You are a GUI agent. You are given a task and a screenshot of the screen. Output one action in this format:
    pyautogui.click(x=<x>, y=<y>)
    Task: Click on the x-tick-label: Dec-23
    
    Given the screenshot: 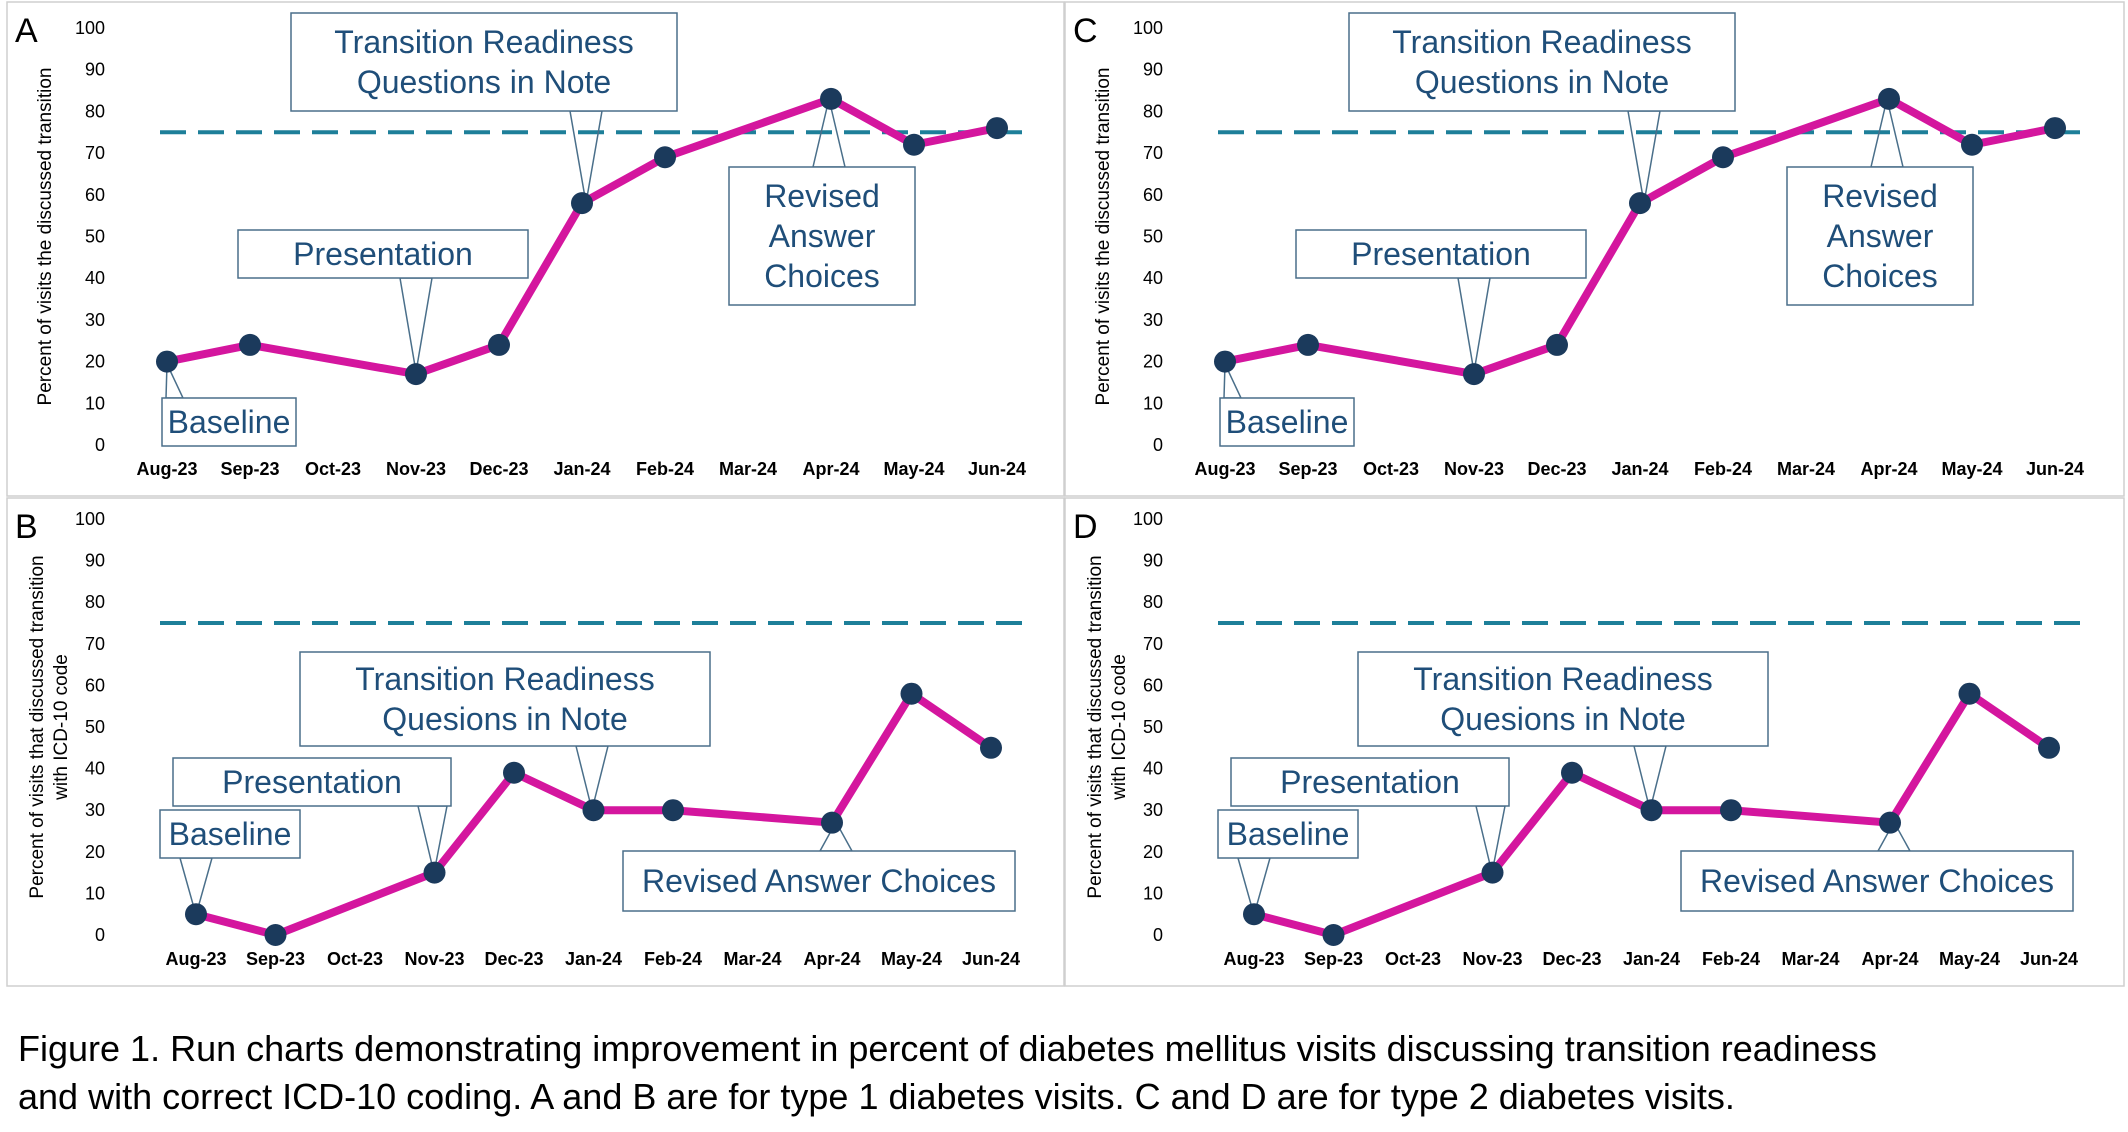 What is the action you would take?
    pyautogui.click(x=513, y=959)
    